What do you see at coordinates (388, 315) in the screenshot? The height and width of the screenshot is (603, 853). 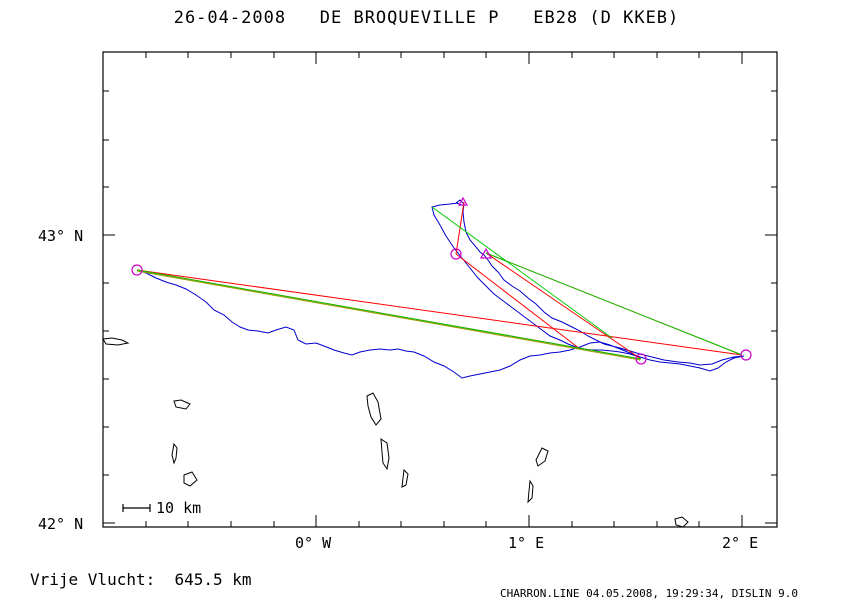 I see `route-leg-olive` at bounding box center [388, 315].